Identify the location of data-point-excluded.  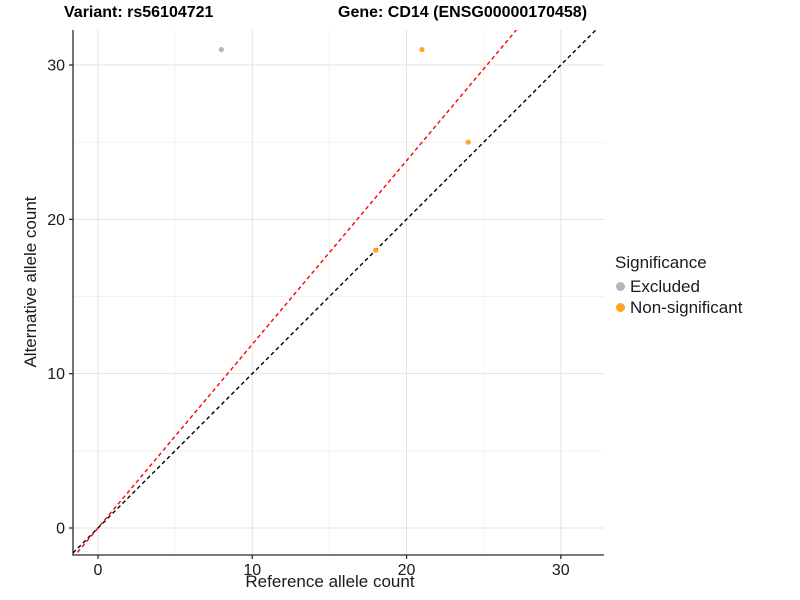
(221, 49).